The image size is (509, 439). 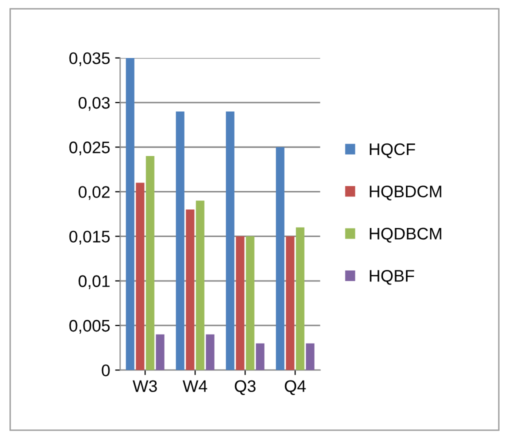 I want to click on legend-label: HQCF, so click(x=393, y=150).